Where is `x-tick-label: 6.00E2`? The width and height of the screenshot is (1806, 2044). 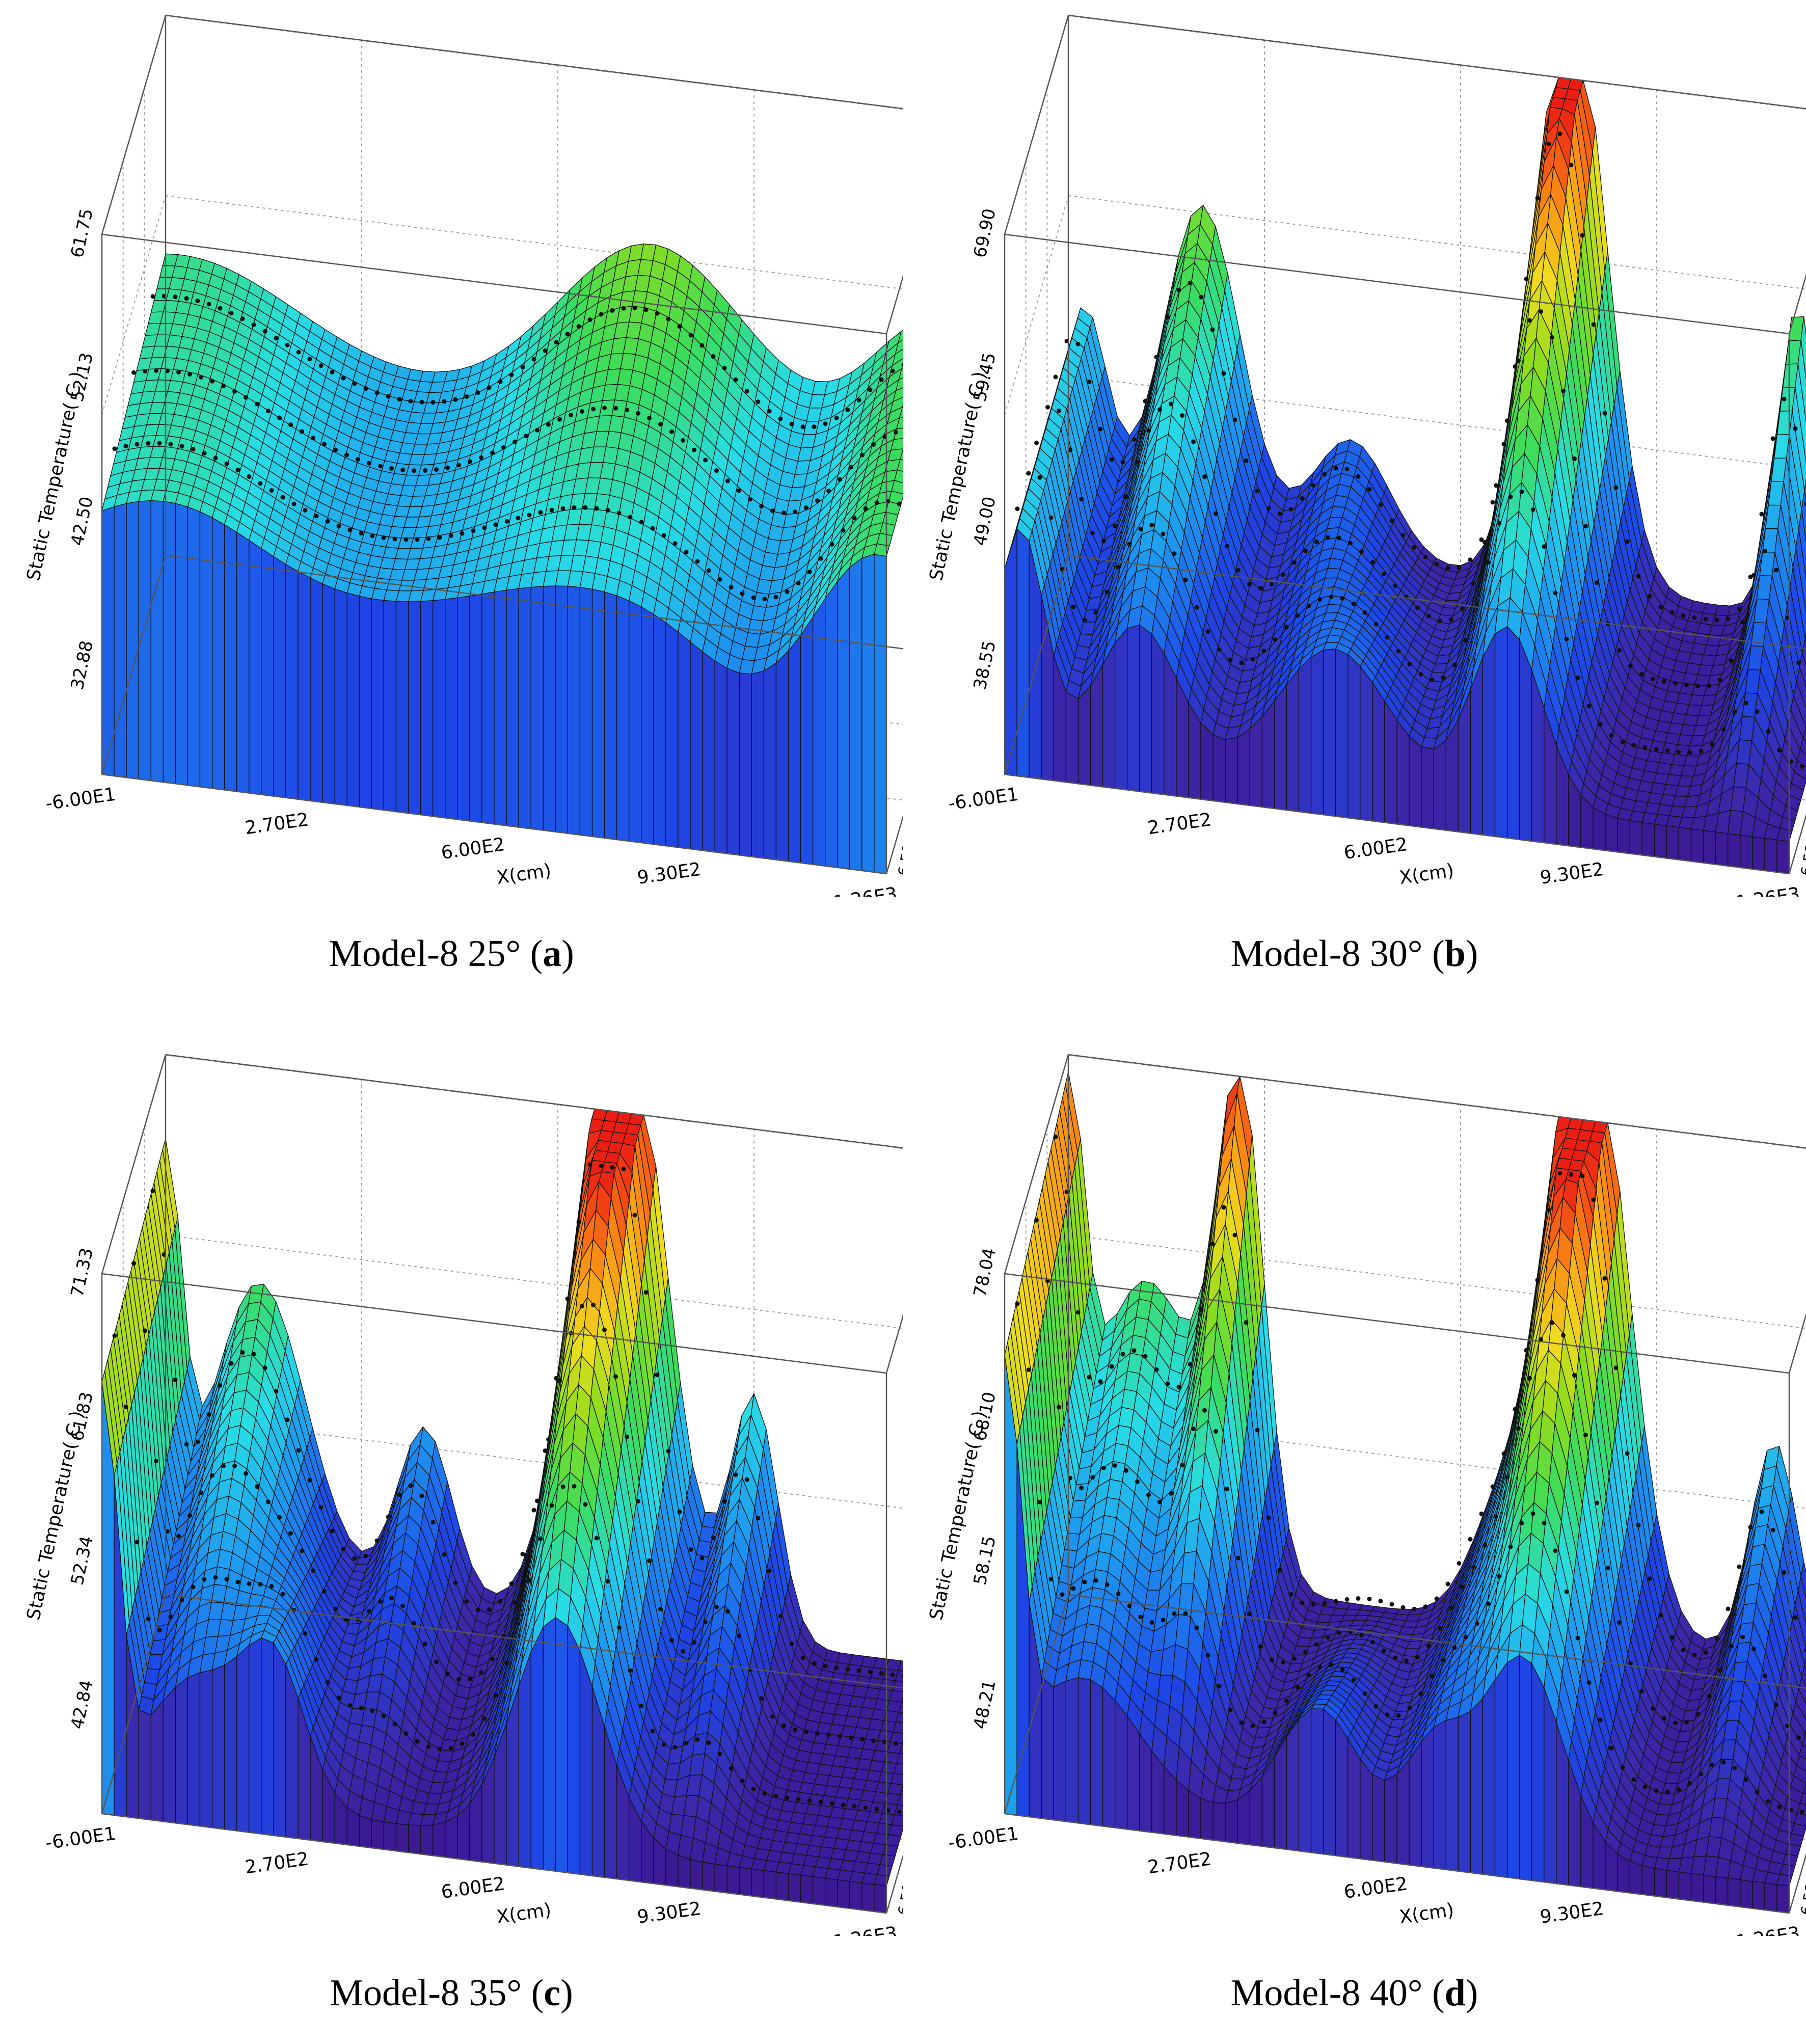
x-tick-label: 6.00E2 is located at coordinates (473, 849).